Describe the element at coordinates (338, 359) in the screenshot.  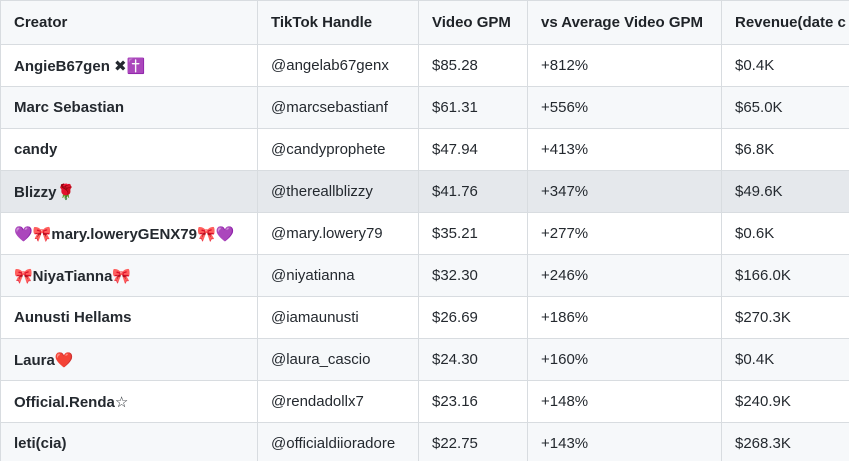
I see `tiktok-handle: @laura_cascio` at that location.